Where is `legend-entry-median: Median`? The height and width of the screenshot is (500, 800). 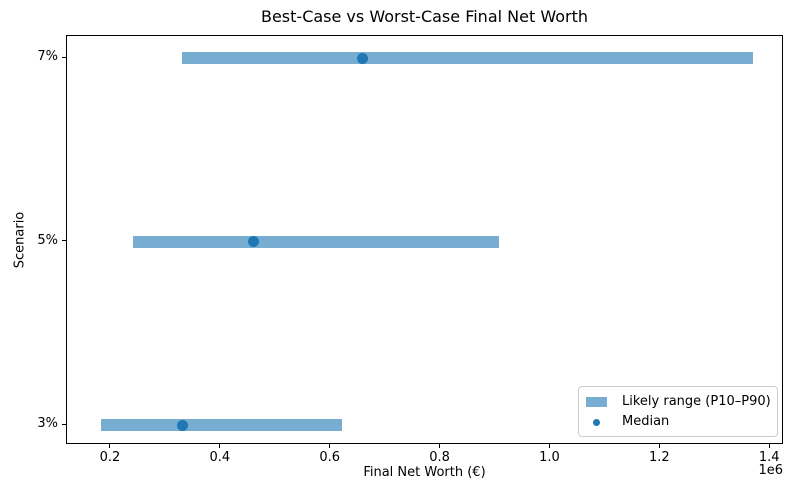
legend-entry-median: Median is located at coordinates (678, 422).